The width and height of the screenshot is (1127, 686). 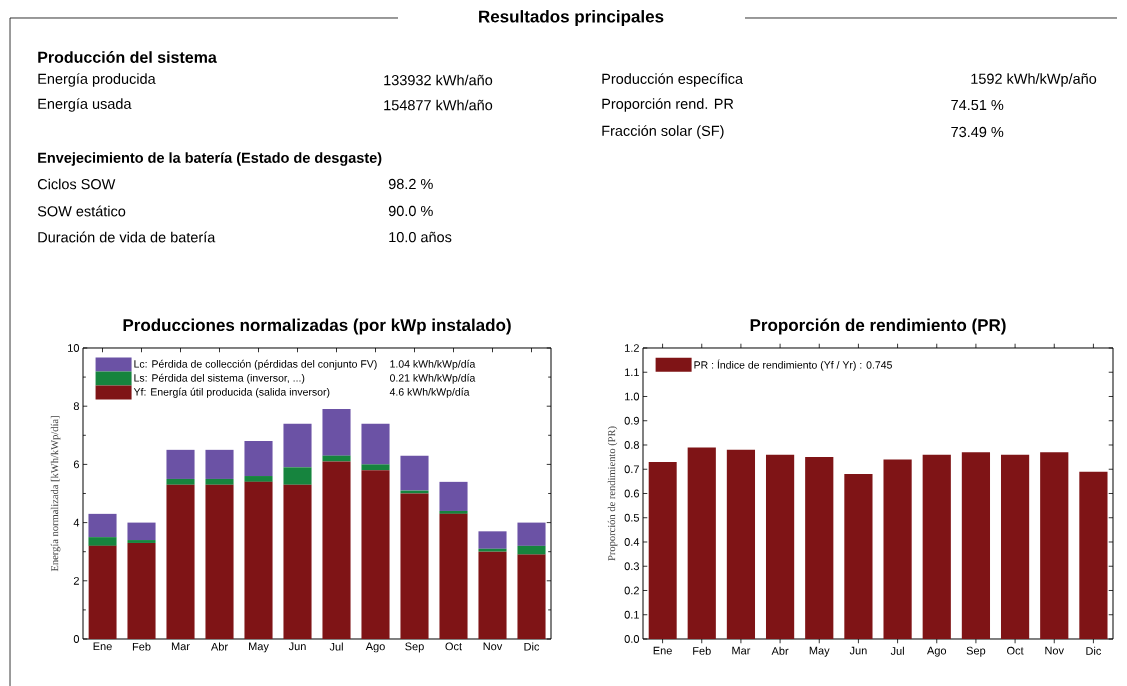 I want to click on y-tick-label: 0.5, so click(x=631, y=517).